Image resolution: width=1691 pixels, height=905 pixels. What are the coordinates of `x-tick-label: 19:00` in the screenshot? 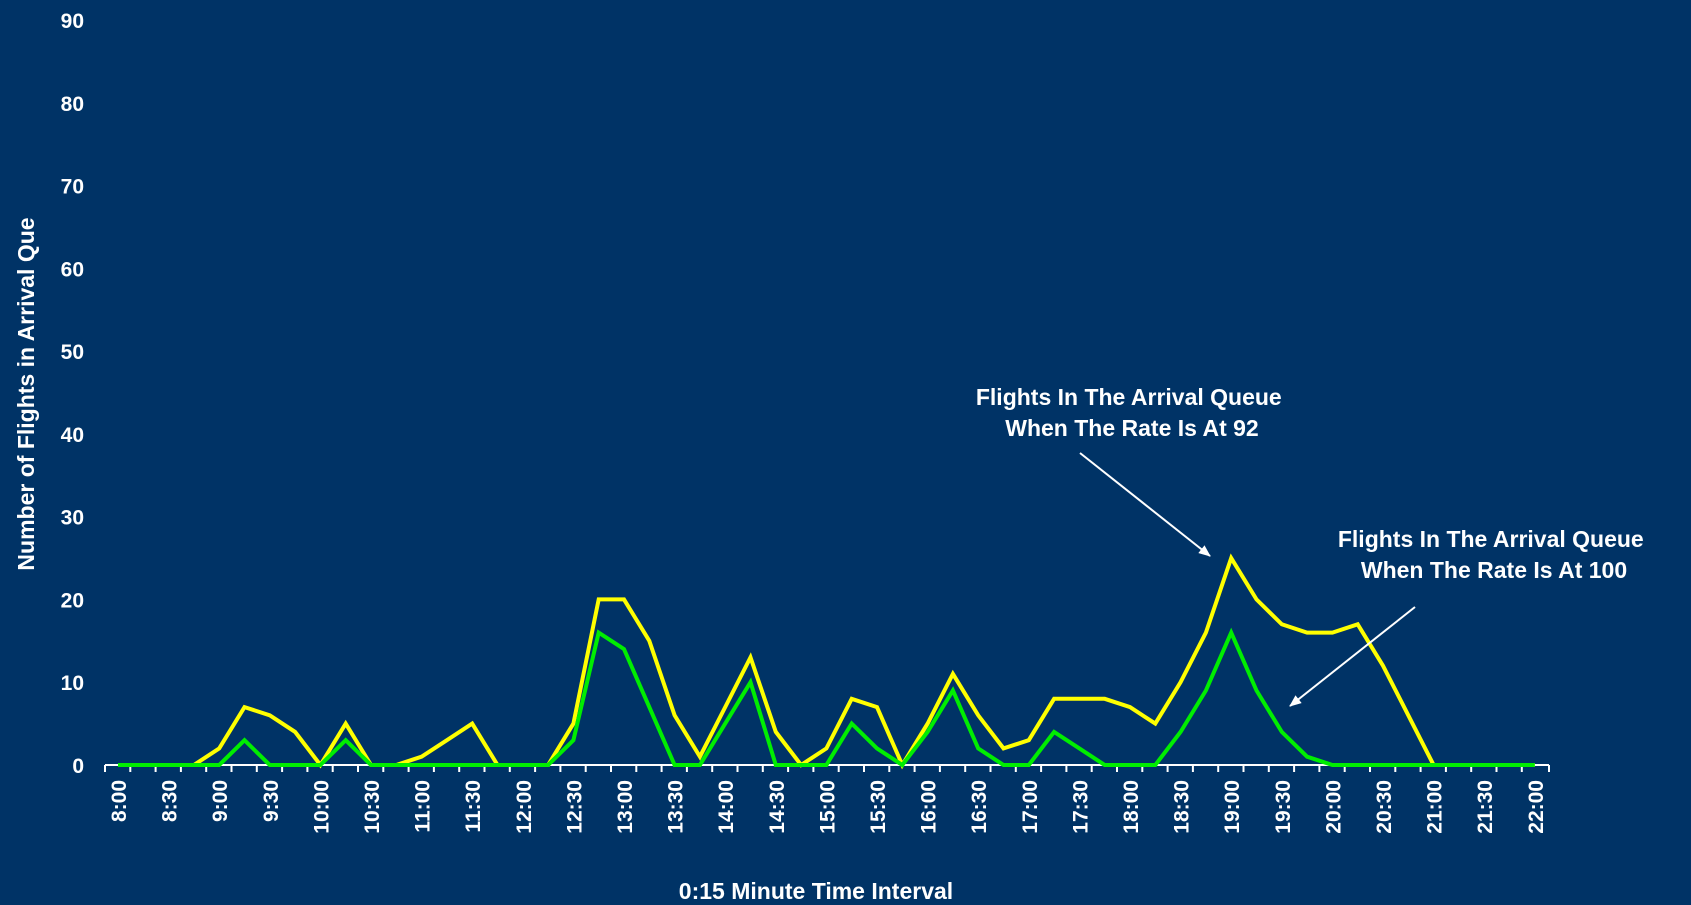 It's located at (1232, 807).